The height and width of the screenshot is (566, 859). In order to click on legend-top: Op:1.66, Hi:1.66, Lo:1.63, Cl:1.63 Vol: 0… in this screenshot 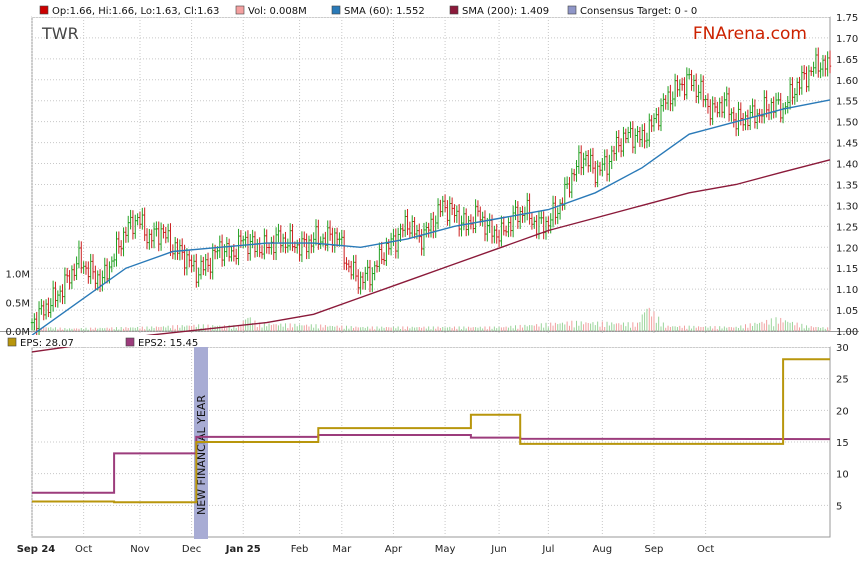, I will do `click(431, 9)`.